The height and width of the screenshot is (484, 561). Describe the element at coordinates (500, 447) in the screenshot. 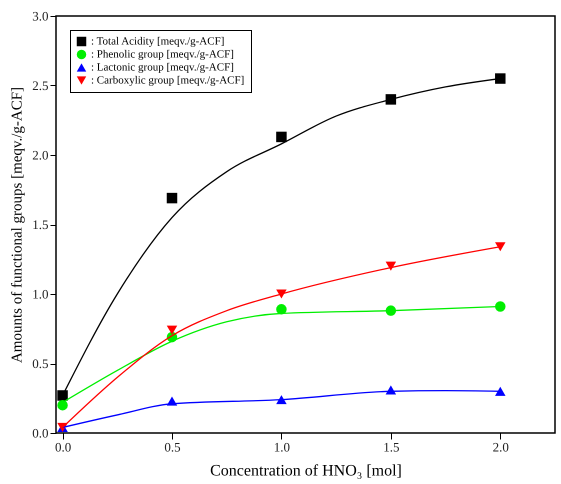

I see `x-tick-label: 2.0` at that location.